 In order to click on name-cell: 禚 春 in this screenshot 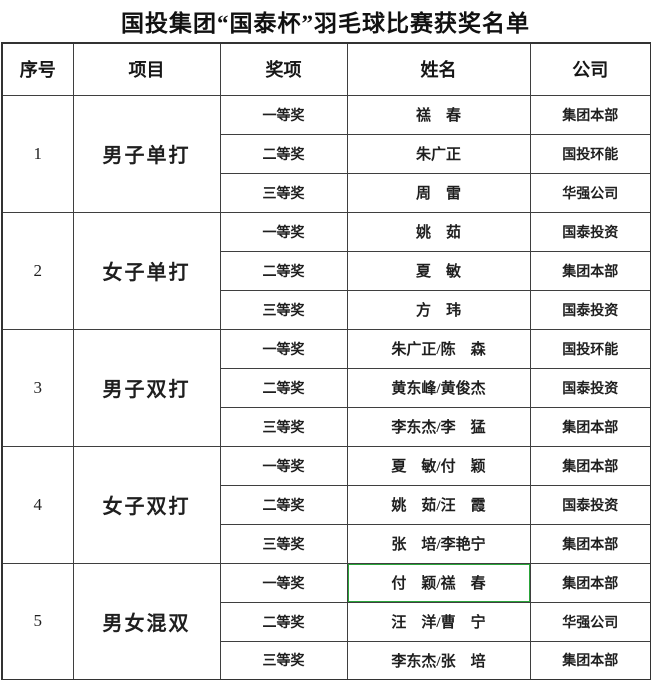, I will do `click(438, 114)`.